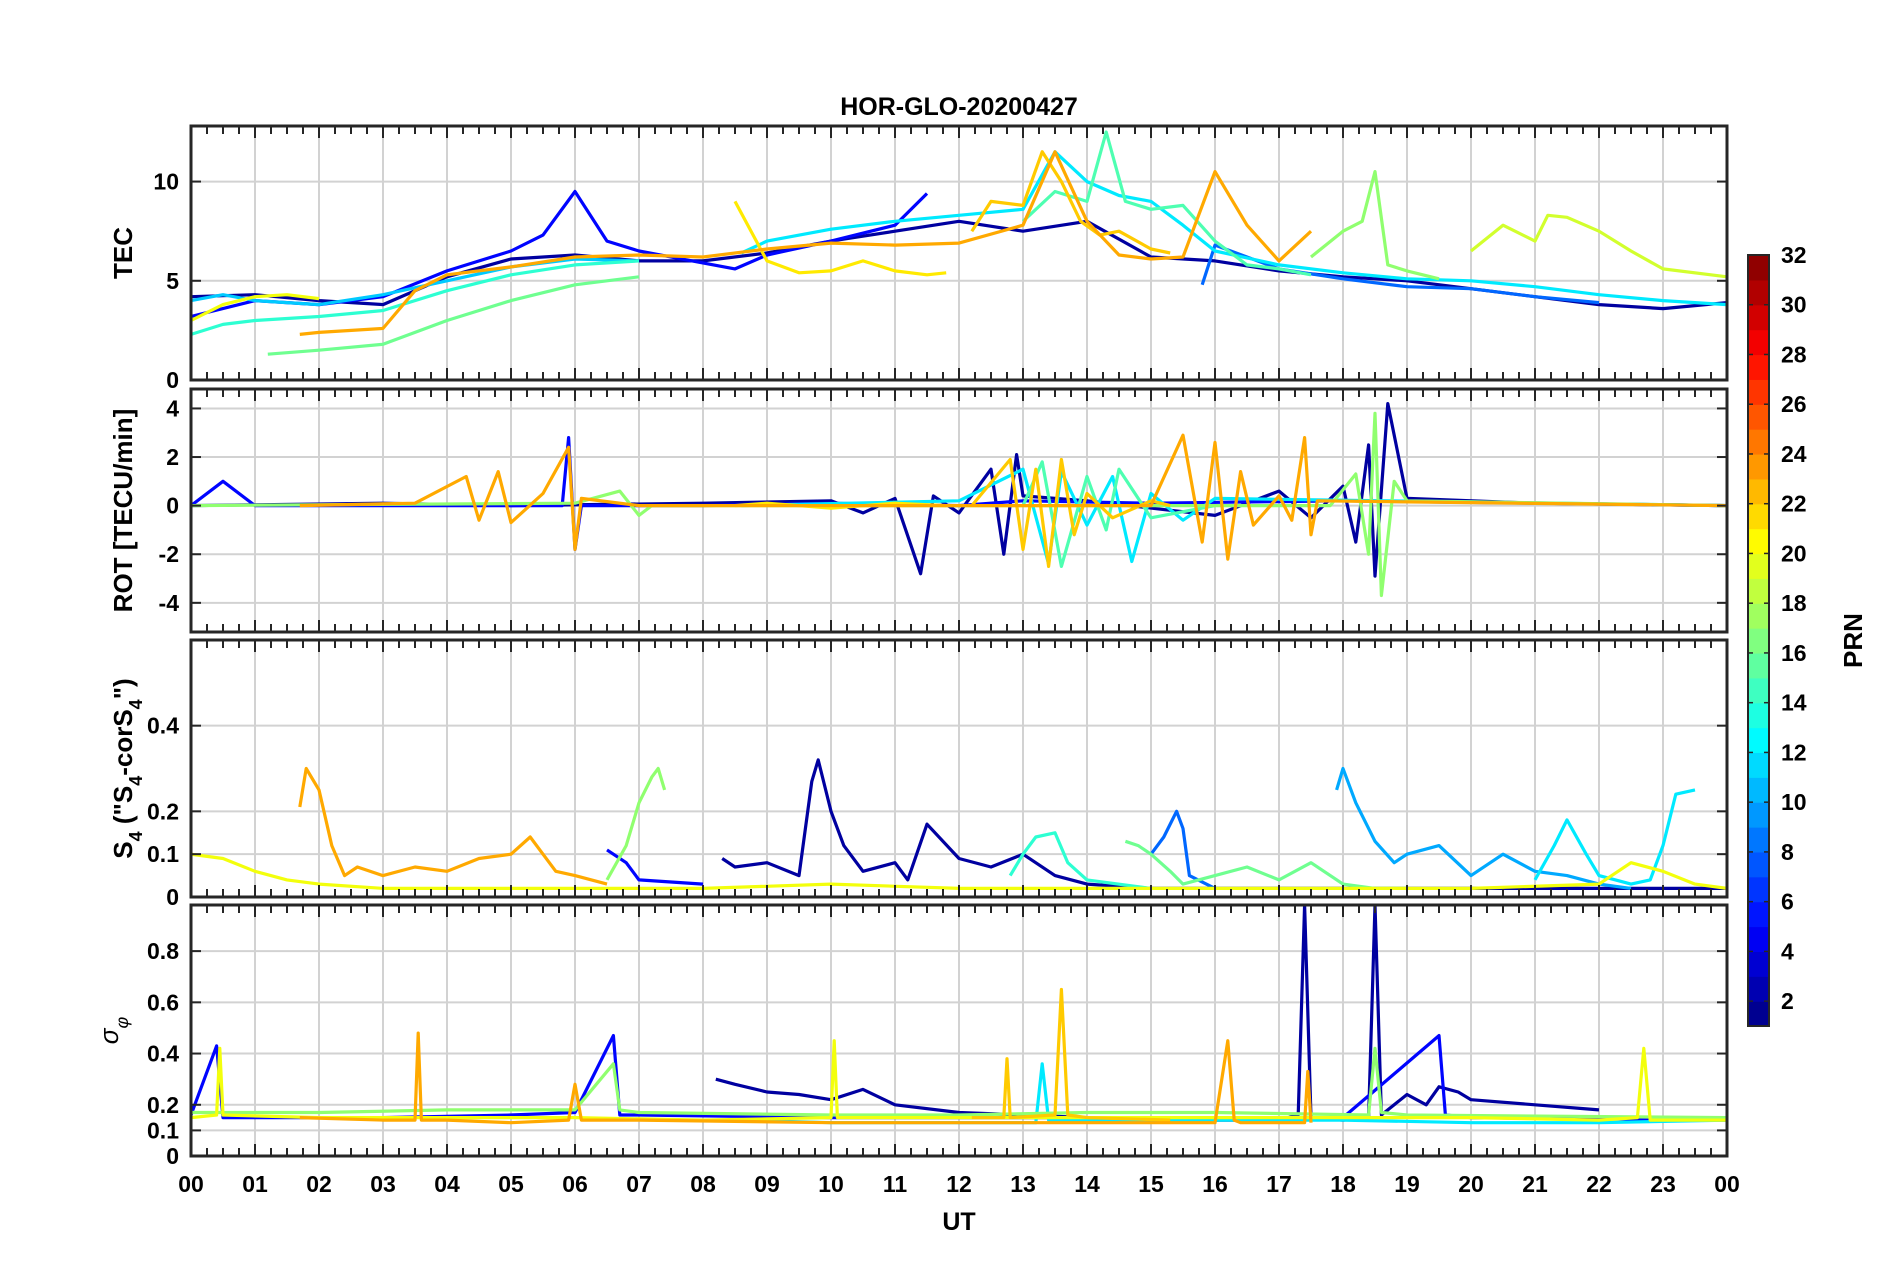 This screenshot has width=1902, height=1272. Describe the element at coordinates (958, 1222) in the screenshot. I see `x-axis-label: UT` at that location.